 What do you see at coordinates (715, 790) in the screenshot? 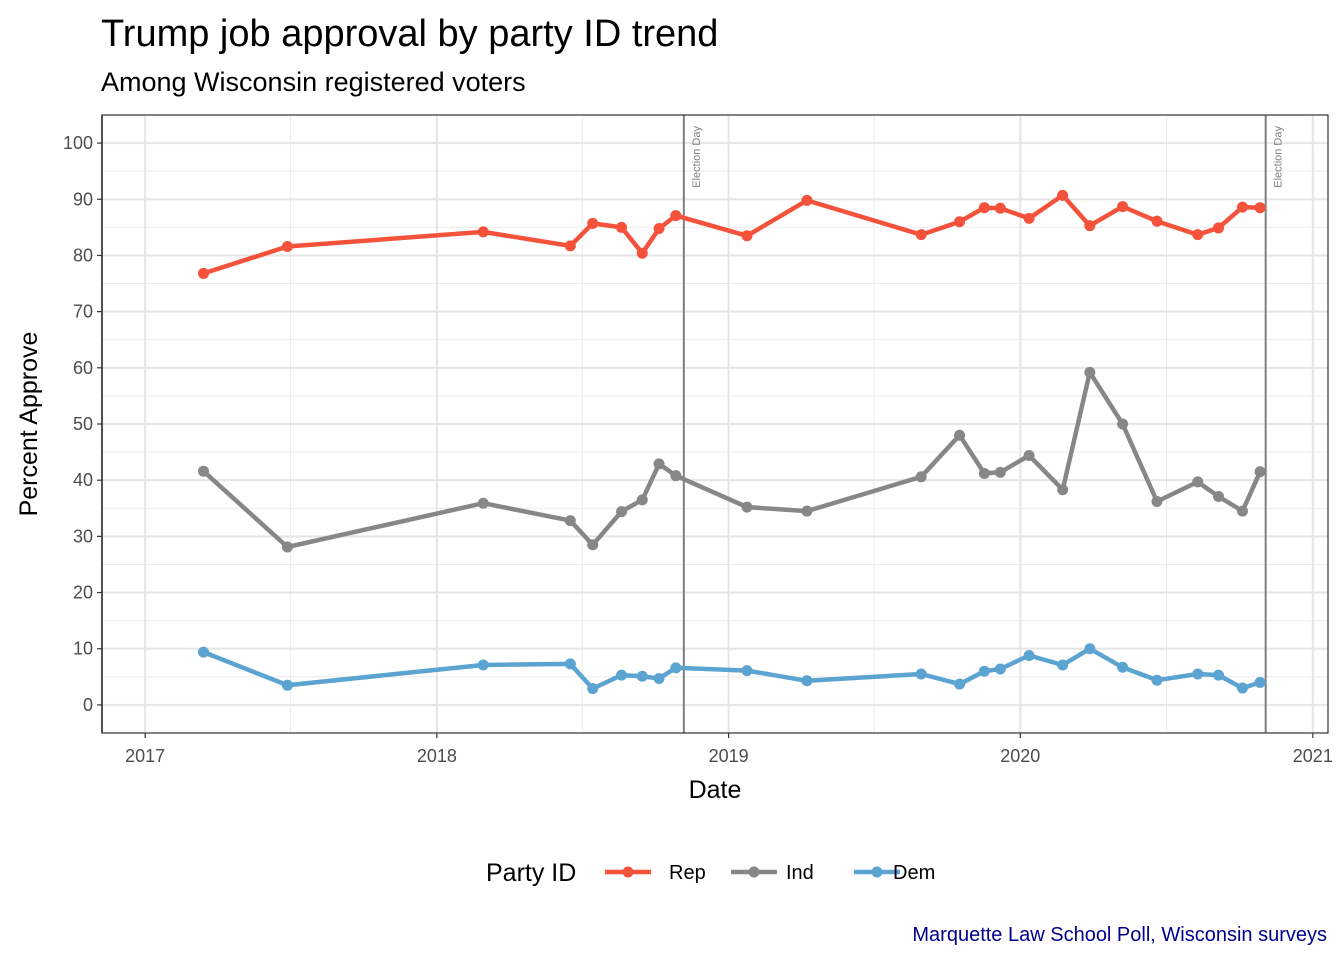
I see `x-axis-title: Date` at bounding box center [715, 790].